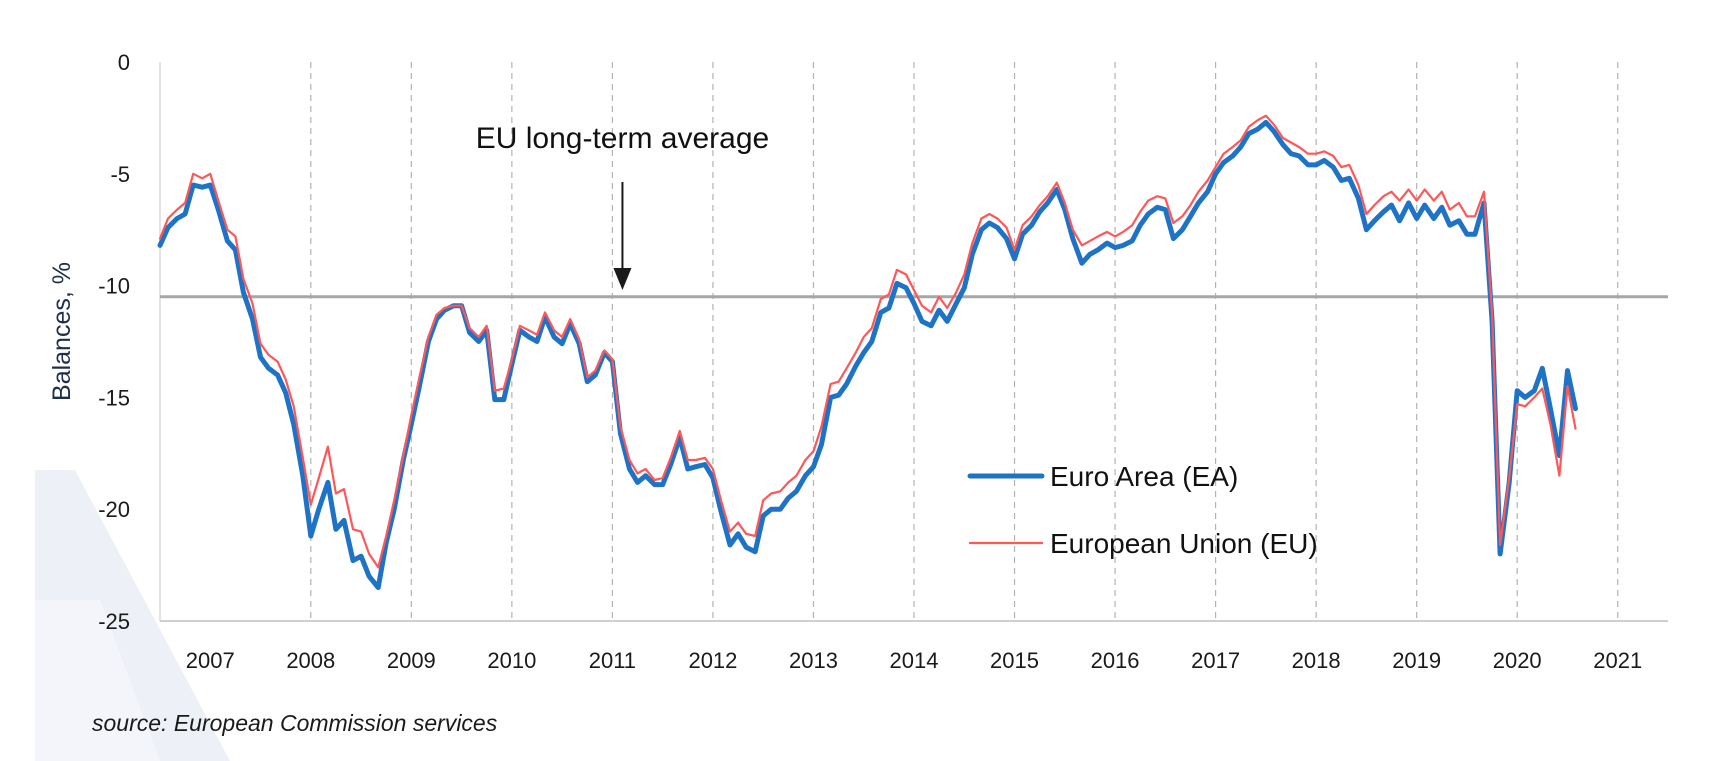  What do you see at coordinates (1416, 660) in the screenshot?
I see `x-tick-label: 2019` at bounding box center [1416, 660].